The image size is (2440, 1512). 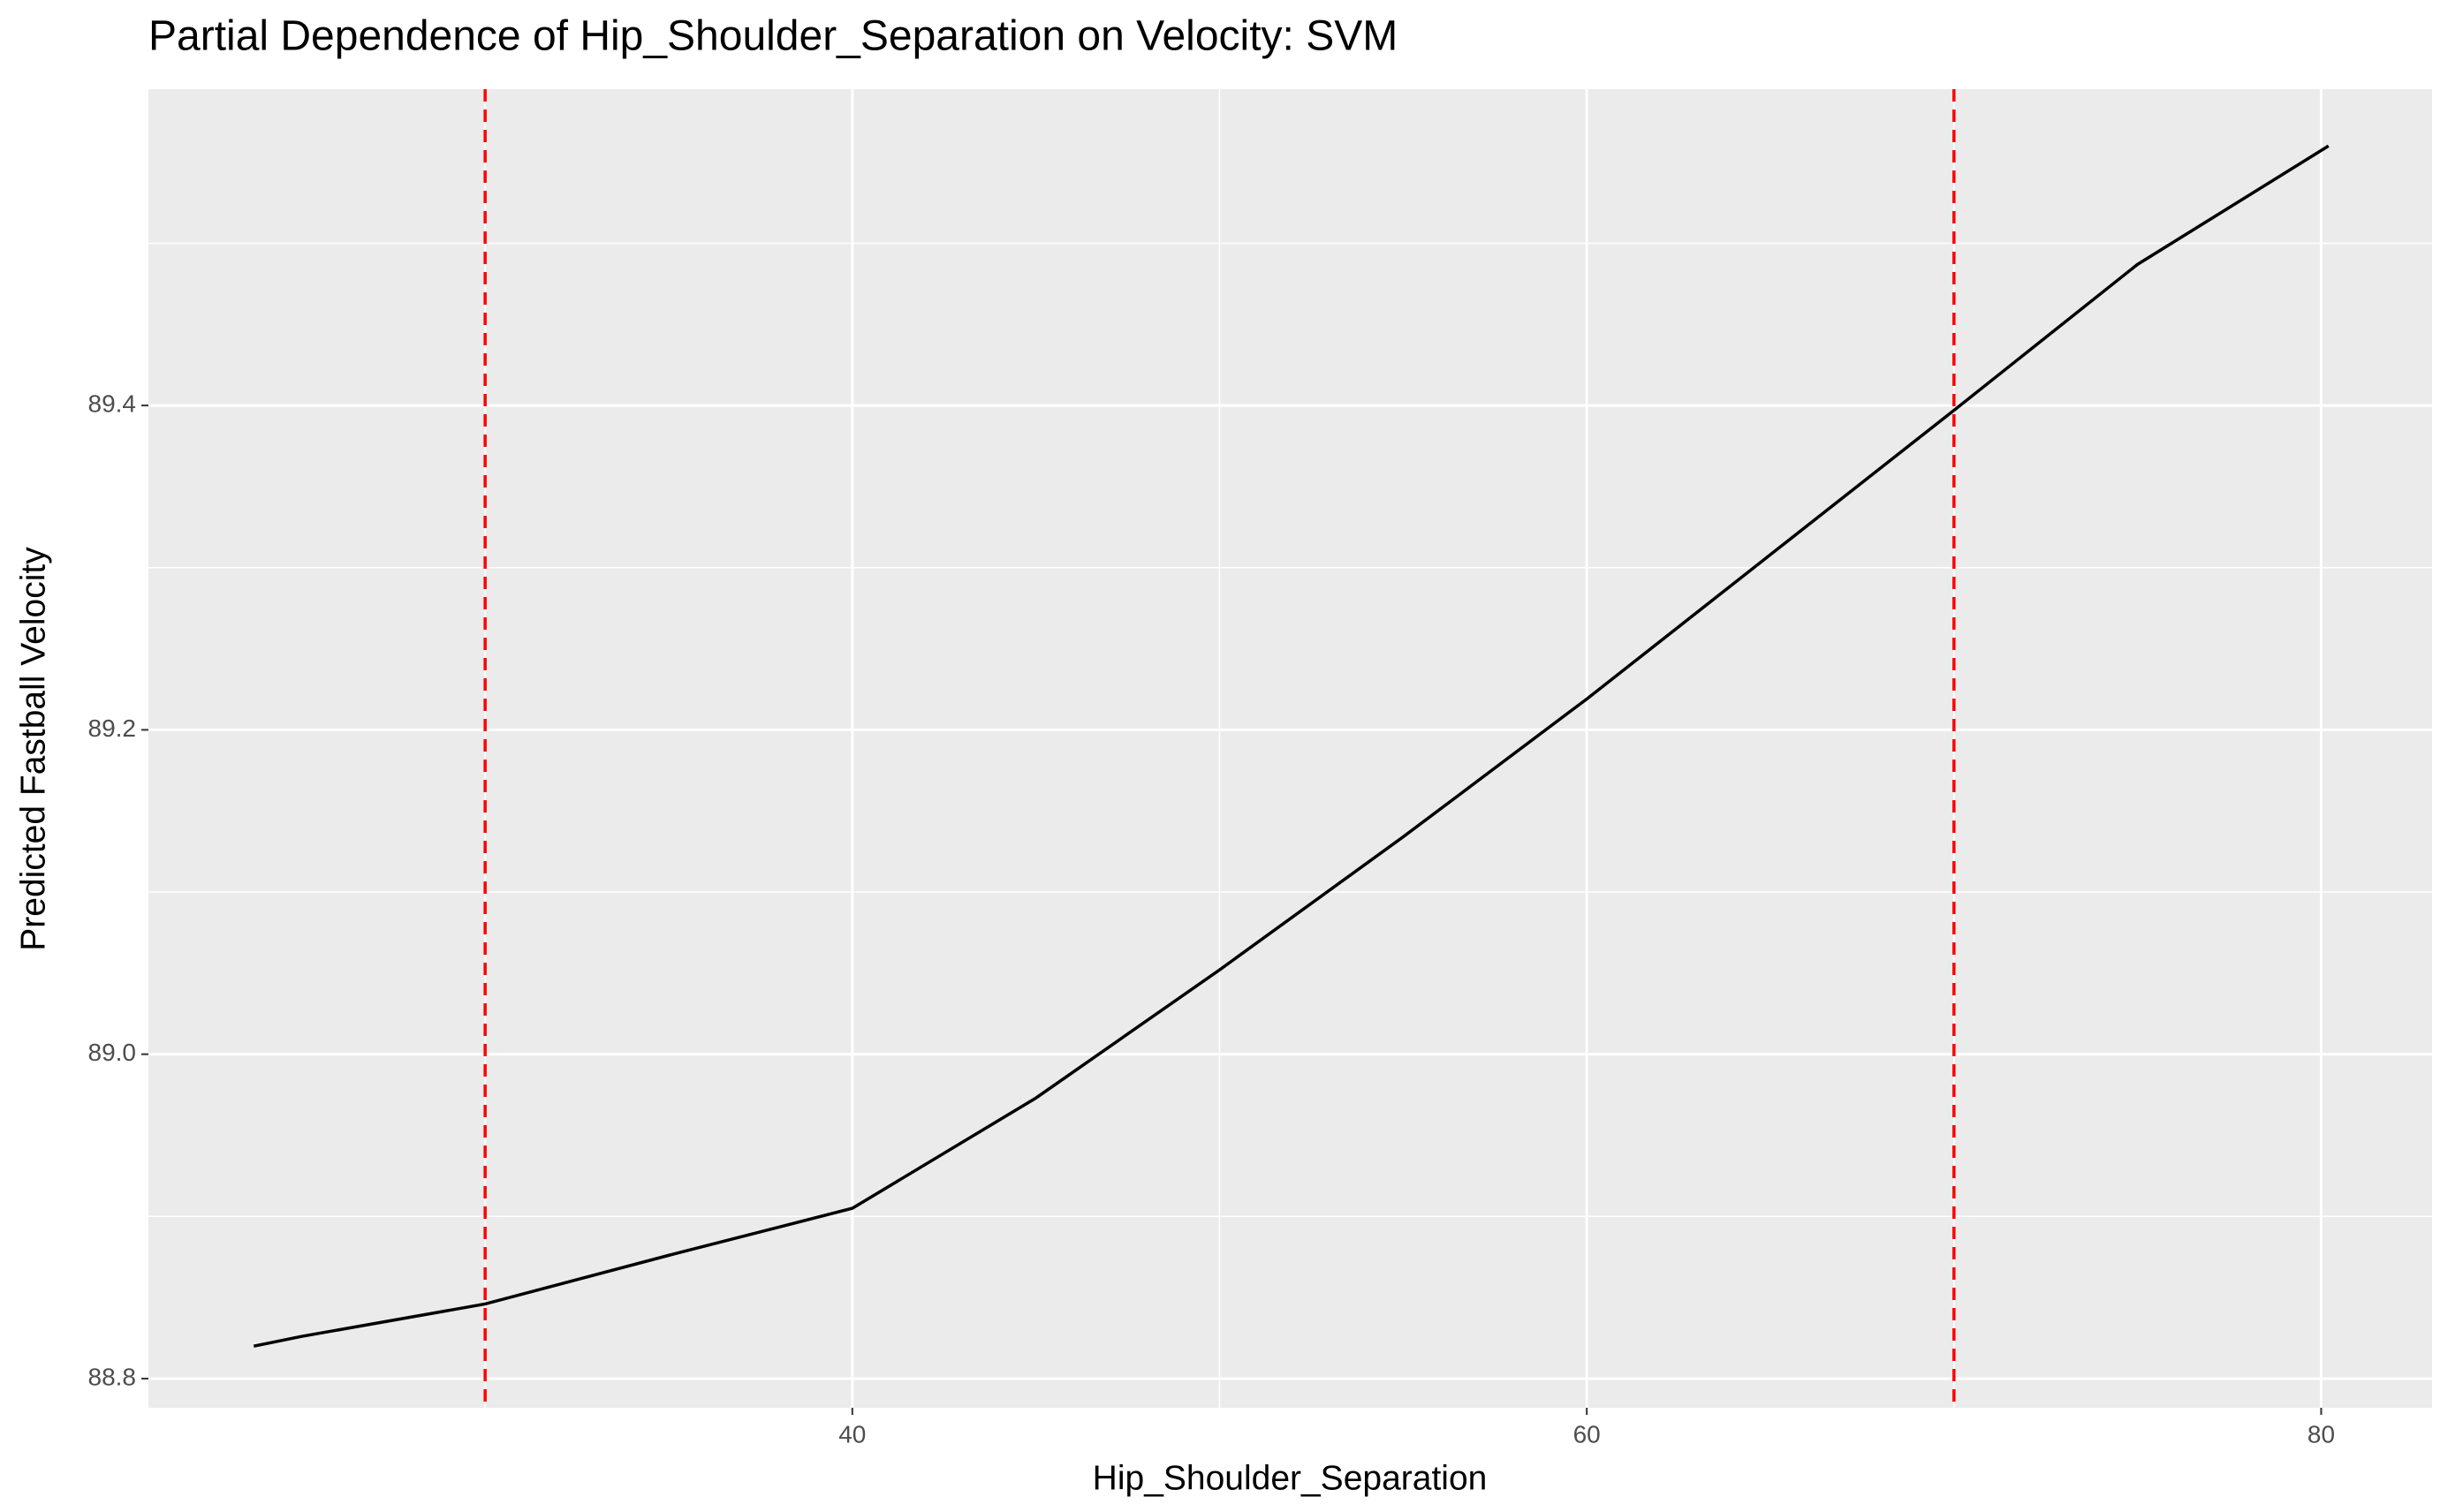 What do you see at coordinates (112, 1052) in the screenshot?
I see `y-tick-label: 89.0` at bounding box center [112, 1052].